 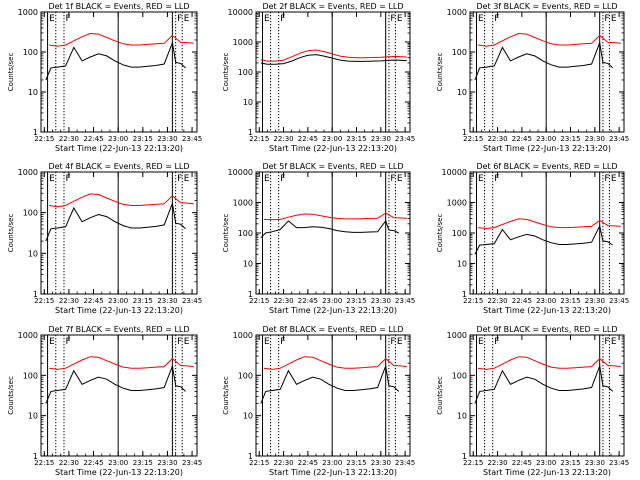 What do you see at coordinates (332, 166) in the screenshot?
I see `chart-title: Det 5f BLACK = Events, RED = LLD` at bounding box center [332, 166].